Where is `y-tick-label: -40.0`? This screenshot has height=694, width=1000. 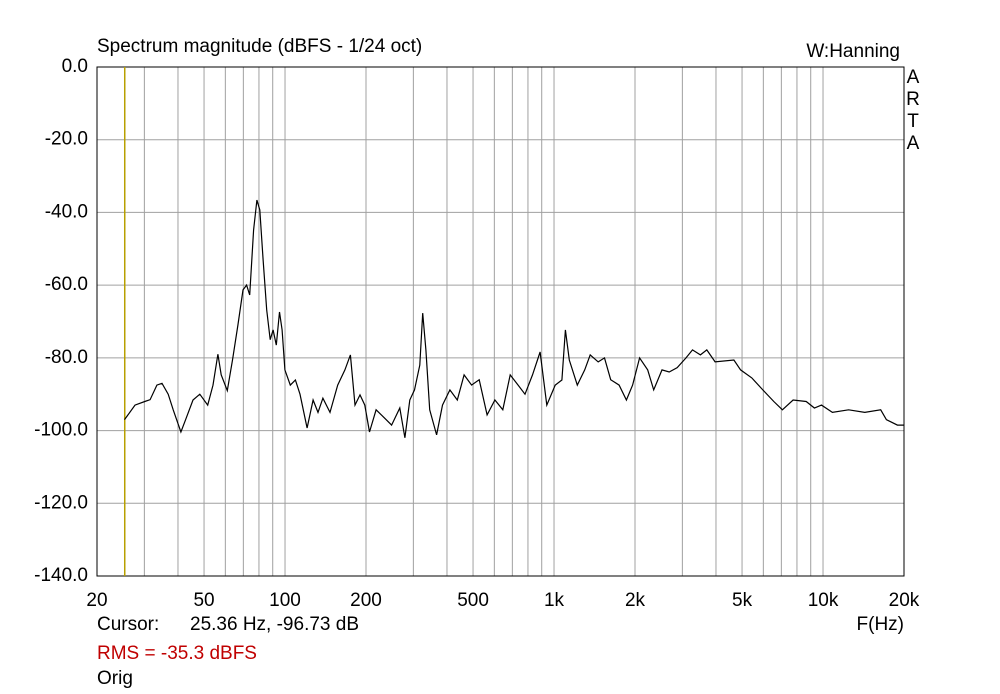 y-tick-label: -40.0 is located at coordinates (66, 211).